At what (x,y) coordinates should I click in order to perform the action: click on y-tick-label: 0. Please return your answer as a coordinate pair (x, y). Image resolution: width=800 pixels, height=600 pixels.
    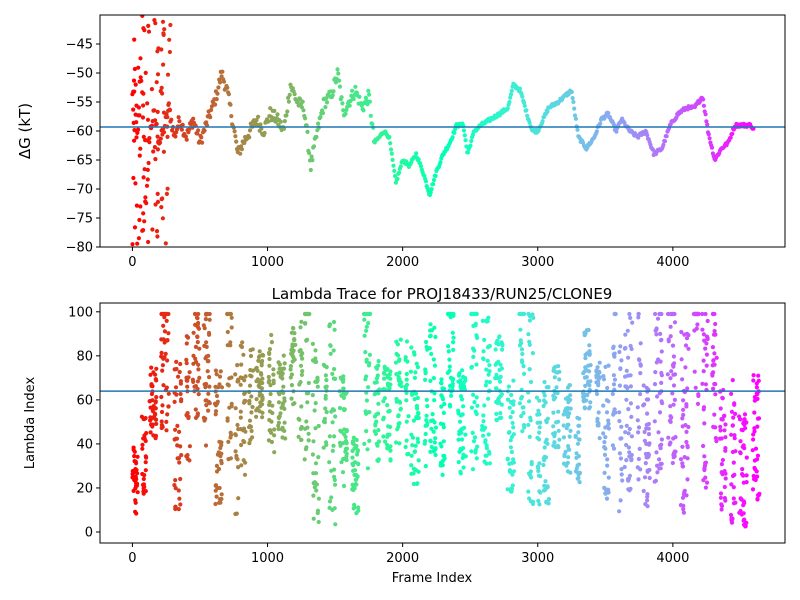
    Looking at the image, I should click on (89, 532).